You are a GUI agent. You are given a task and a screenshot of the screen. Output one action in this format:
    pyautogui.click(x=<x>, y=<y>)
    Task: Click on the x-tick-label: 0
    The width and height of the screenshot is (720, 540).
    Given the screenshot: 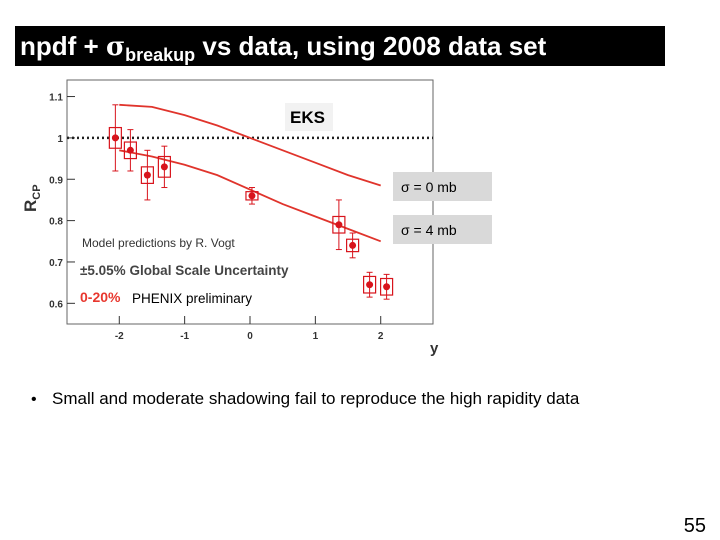 What is the action you would take?
    pyautogui.click(x=250, y=336)
    